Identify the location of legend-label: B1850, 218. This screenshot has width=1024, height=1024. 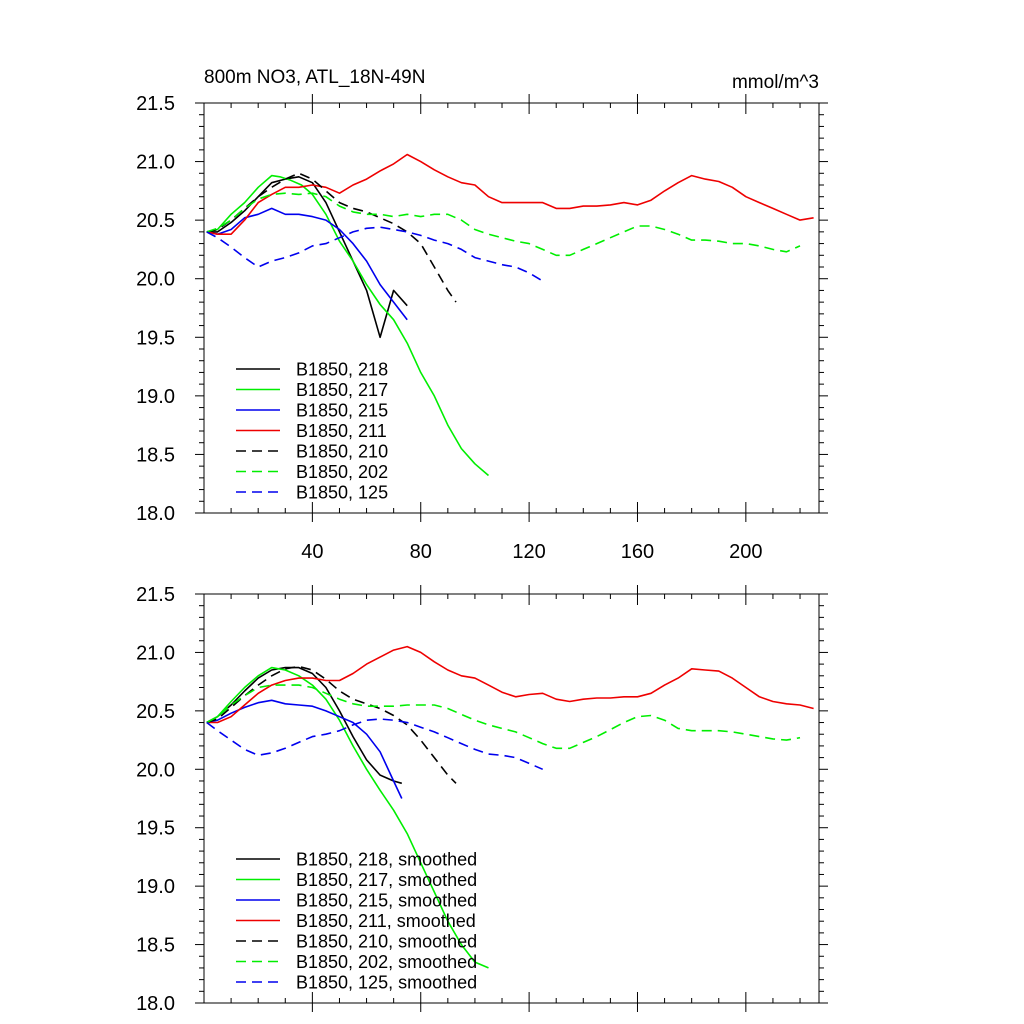
(342, 370).